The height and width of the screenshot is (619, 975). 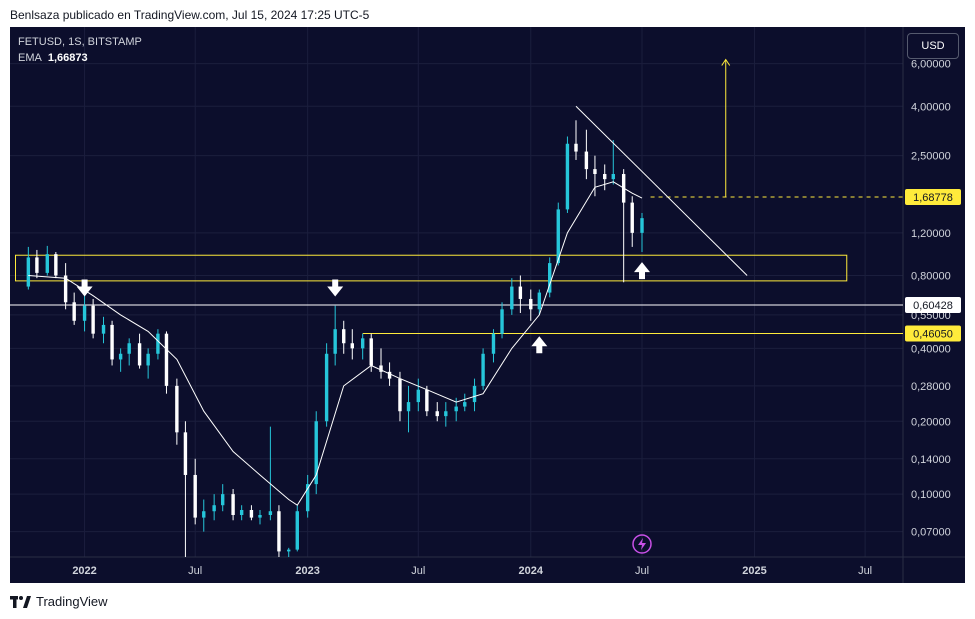 I want to click on tradingview-logo-icon, so click(x=20, y=601).